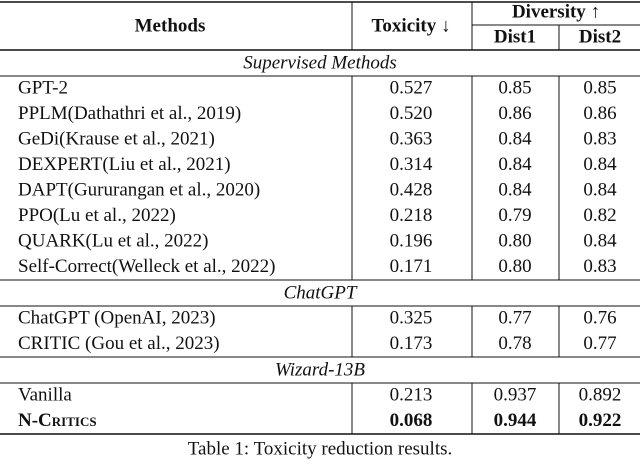  Describe the element at coordinates (411, 87) in the screenshot. I see `cell: 0.527` at that location.